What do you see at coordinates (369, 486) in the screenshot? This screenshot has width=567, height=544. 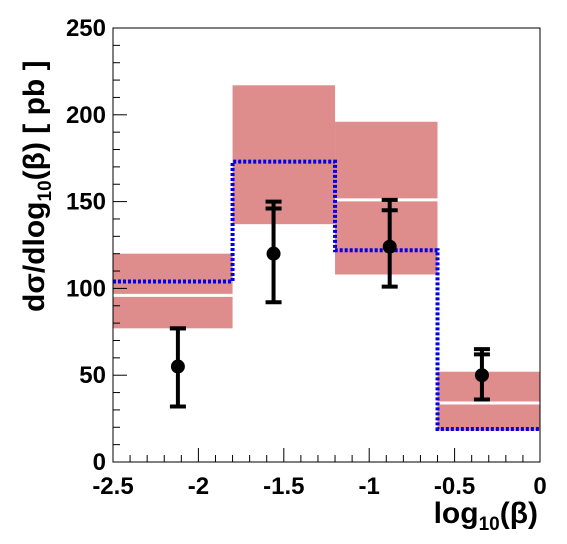 I see `x-tick-label: -1` at bounding box center [369, 486].